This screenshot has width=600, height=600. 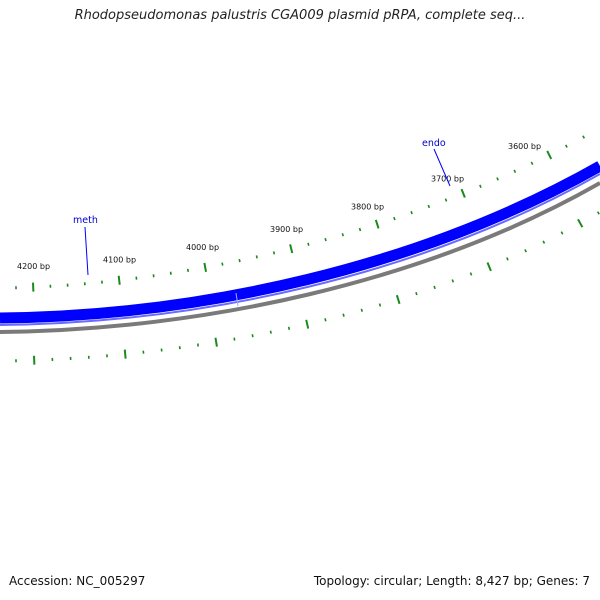 I want to click on tick-label-3900: 3900 bp, so click(x=286, y=229).